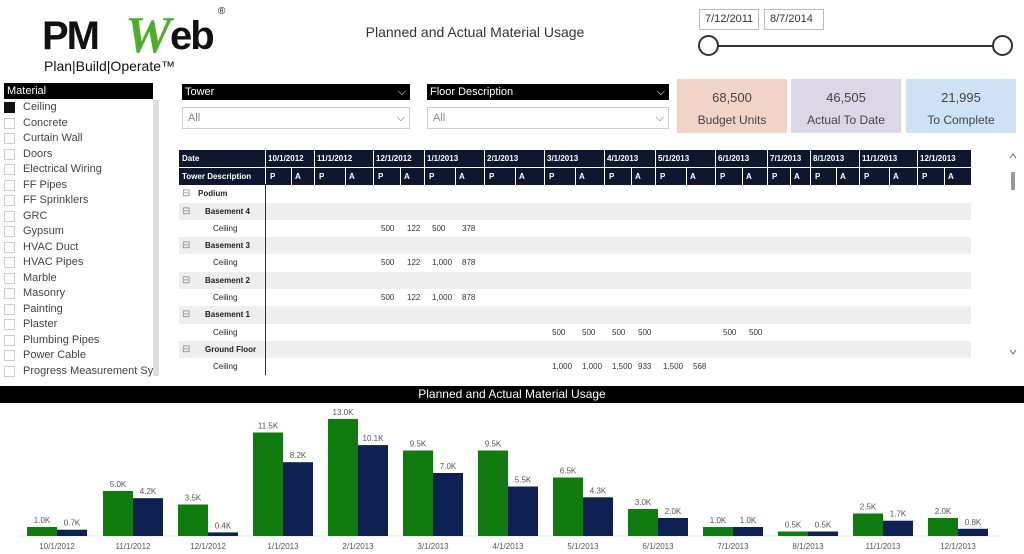  Describe the element at coordinates (786, 158) in the screenshot. I see `matrix-date-col: 7/1/2013` at that location.